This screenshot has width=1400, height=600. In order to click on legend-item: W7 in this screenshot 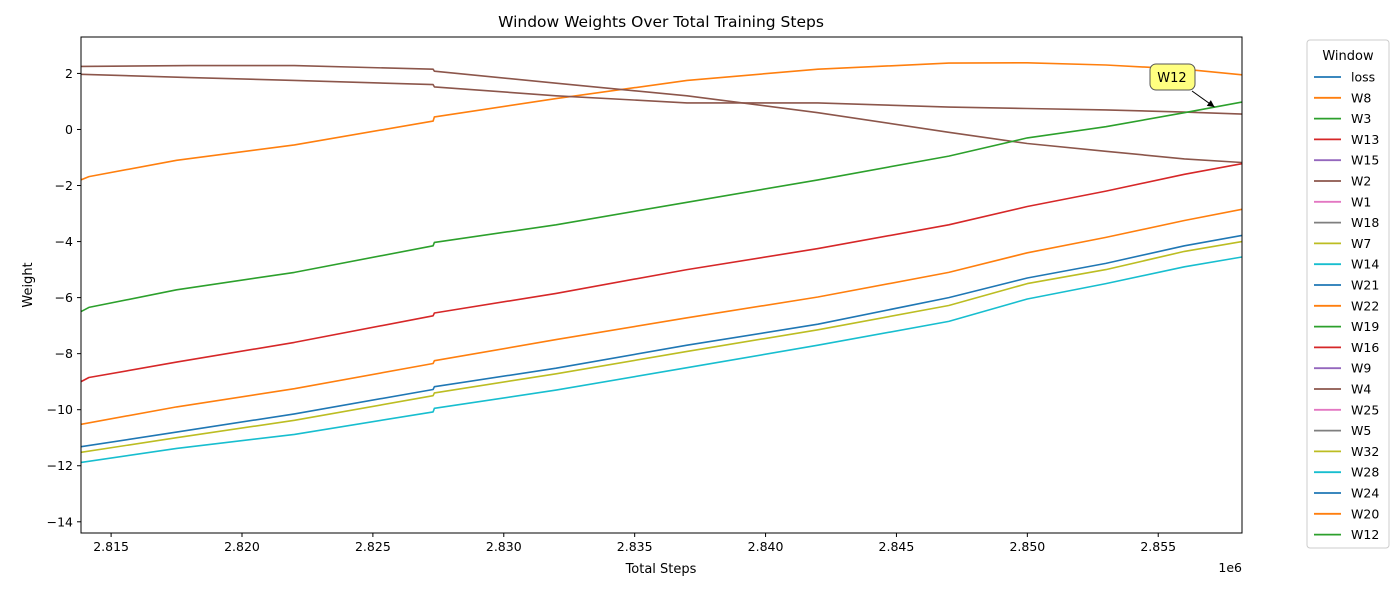, I will do `click(1342, 243)`.